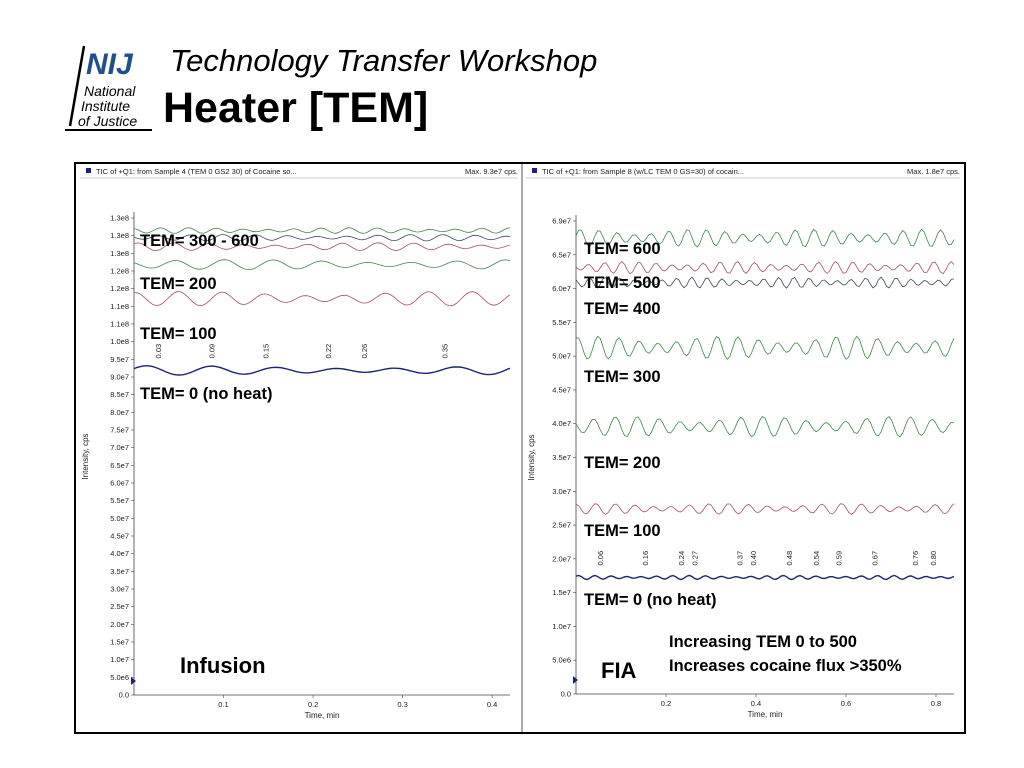 The width and height of the screenshot is (1024, 768). What do you see at coordinates (756, 703) in the screenshot?
I see `fia-x-tick-label: 0.4` at bounding box center [756, 703].